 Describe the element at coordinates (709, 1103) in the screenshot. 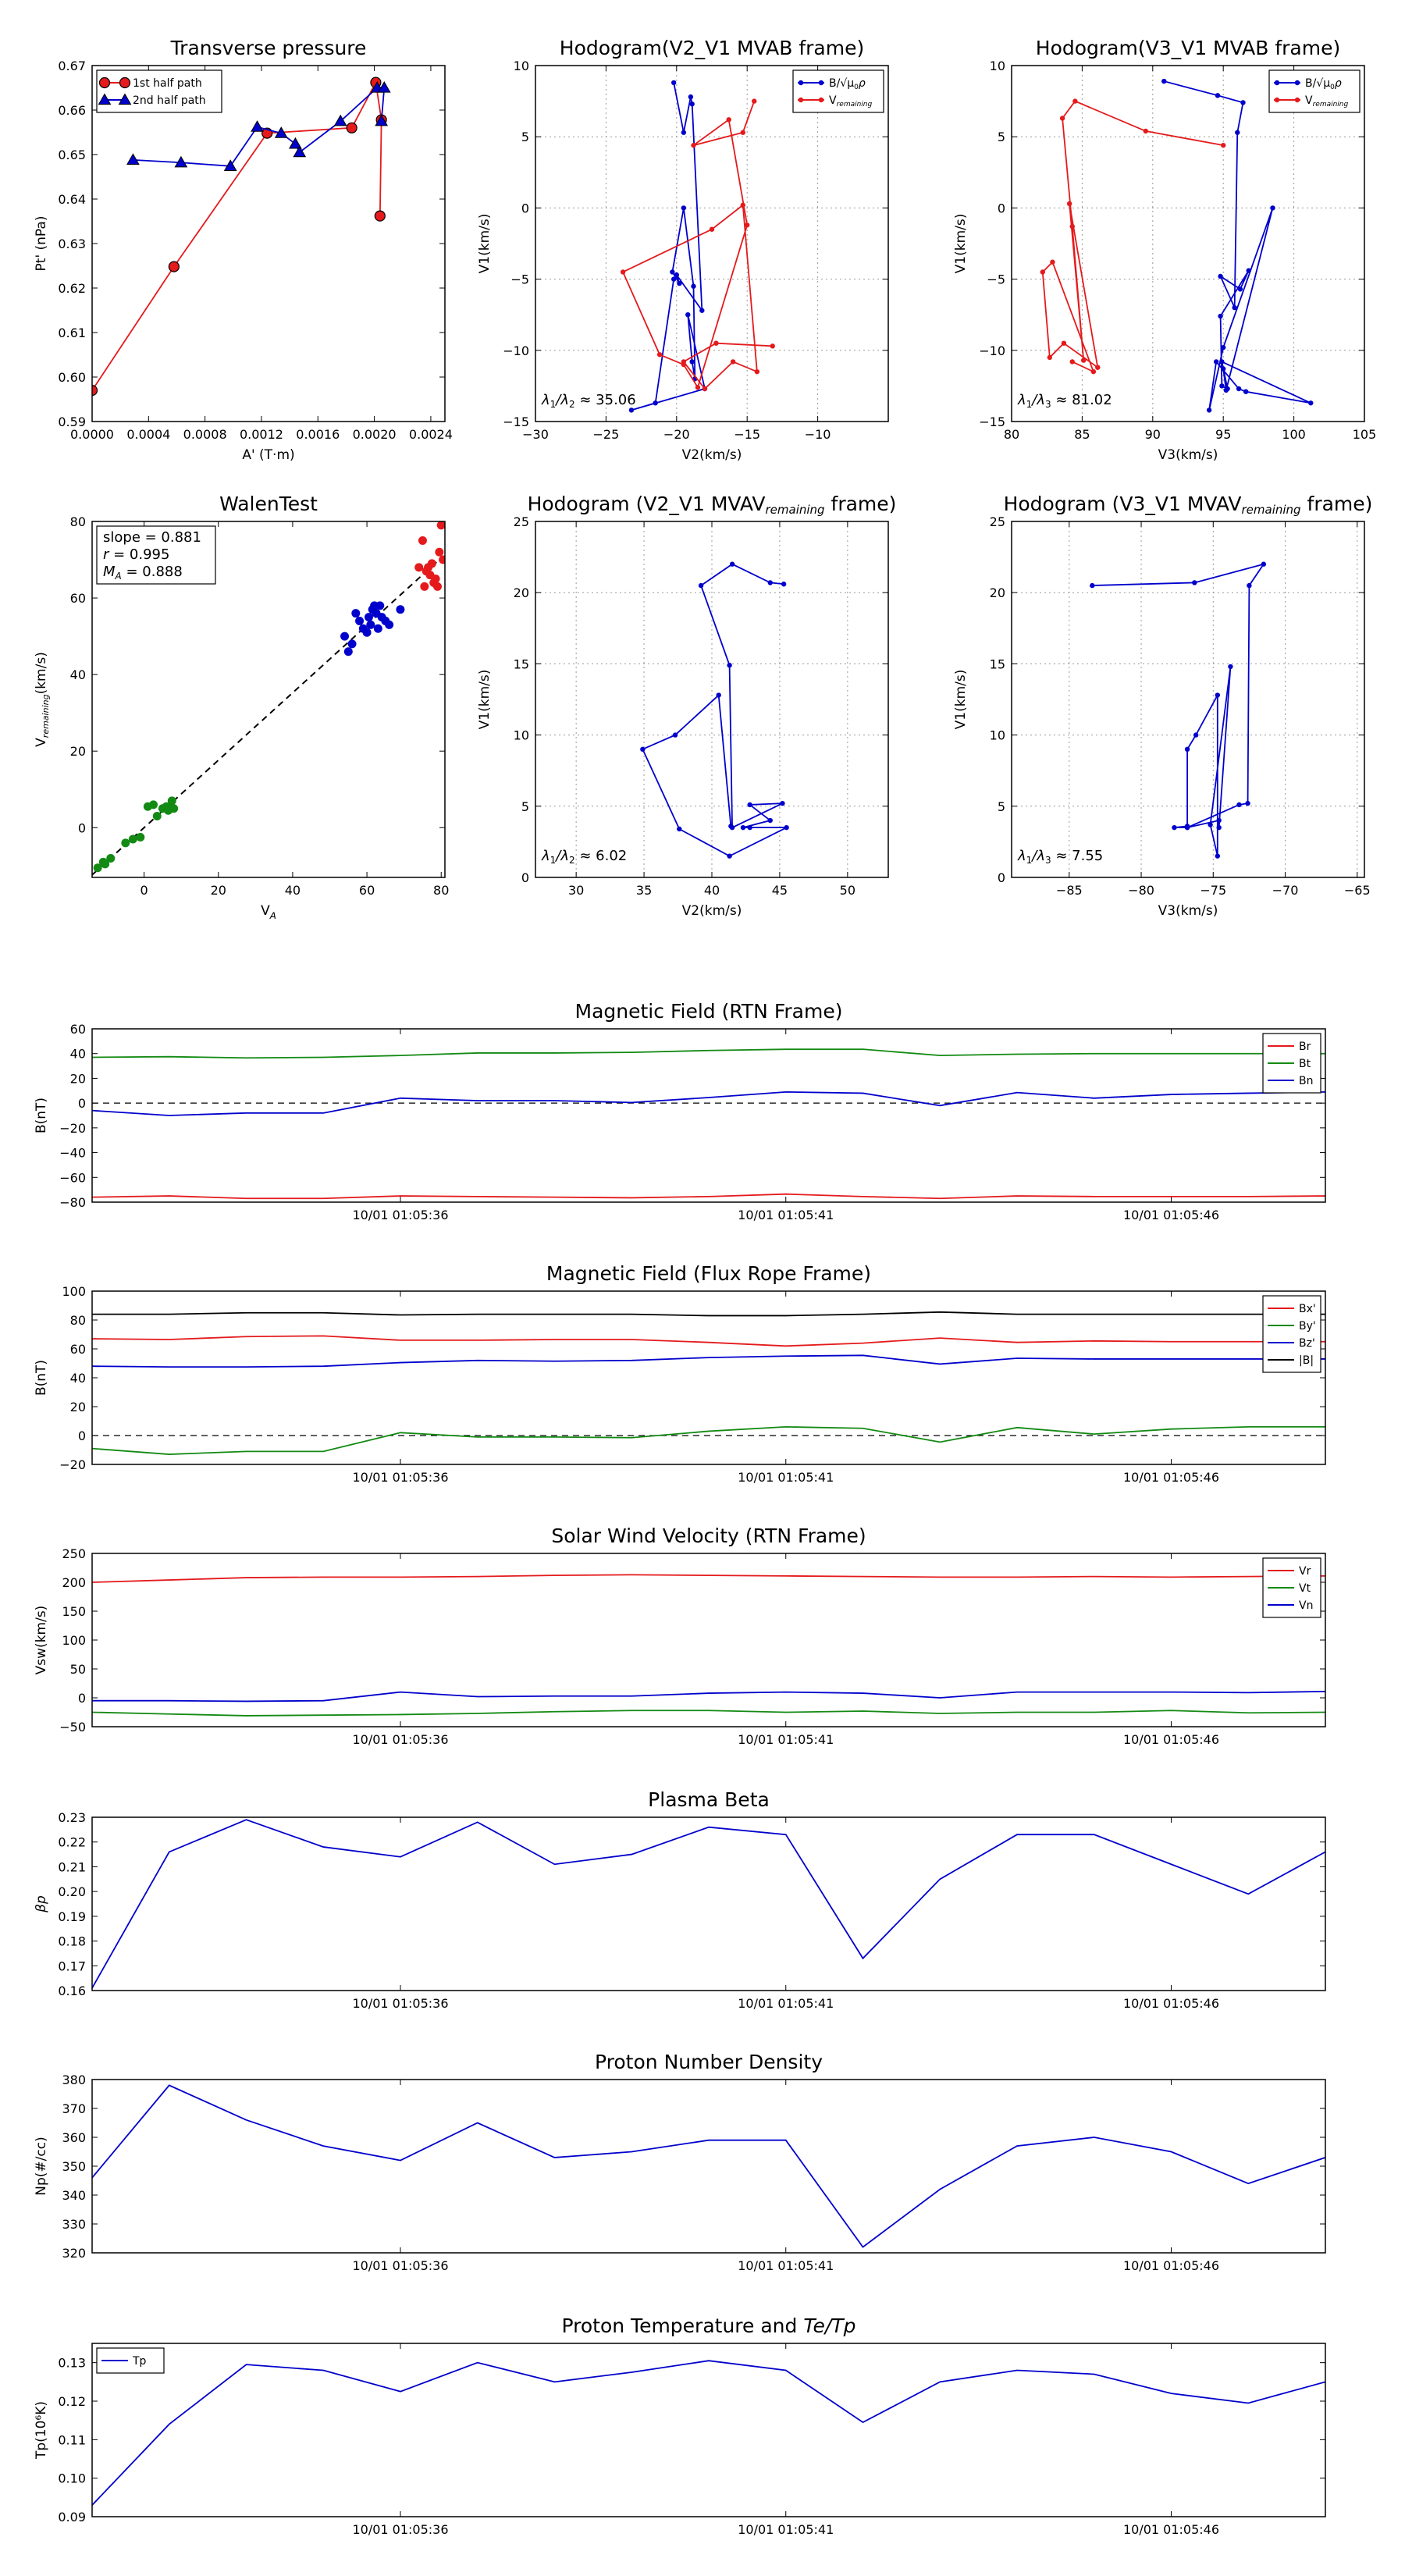

I see `bn-series-line` at that location.